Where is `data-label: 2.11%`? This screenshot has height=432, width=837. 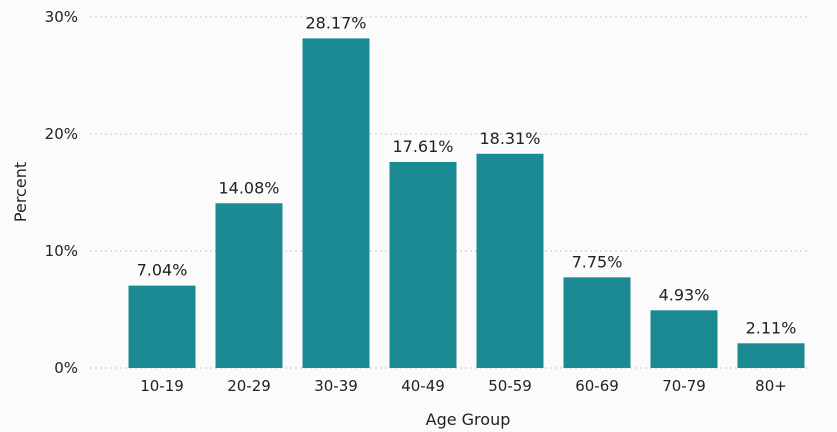 data-label: 2.11% is located at coordinates (771, 327).